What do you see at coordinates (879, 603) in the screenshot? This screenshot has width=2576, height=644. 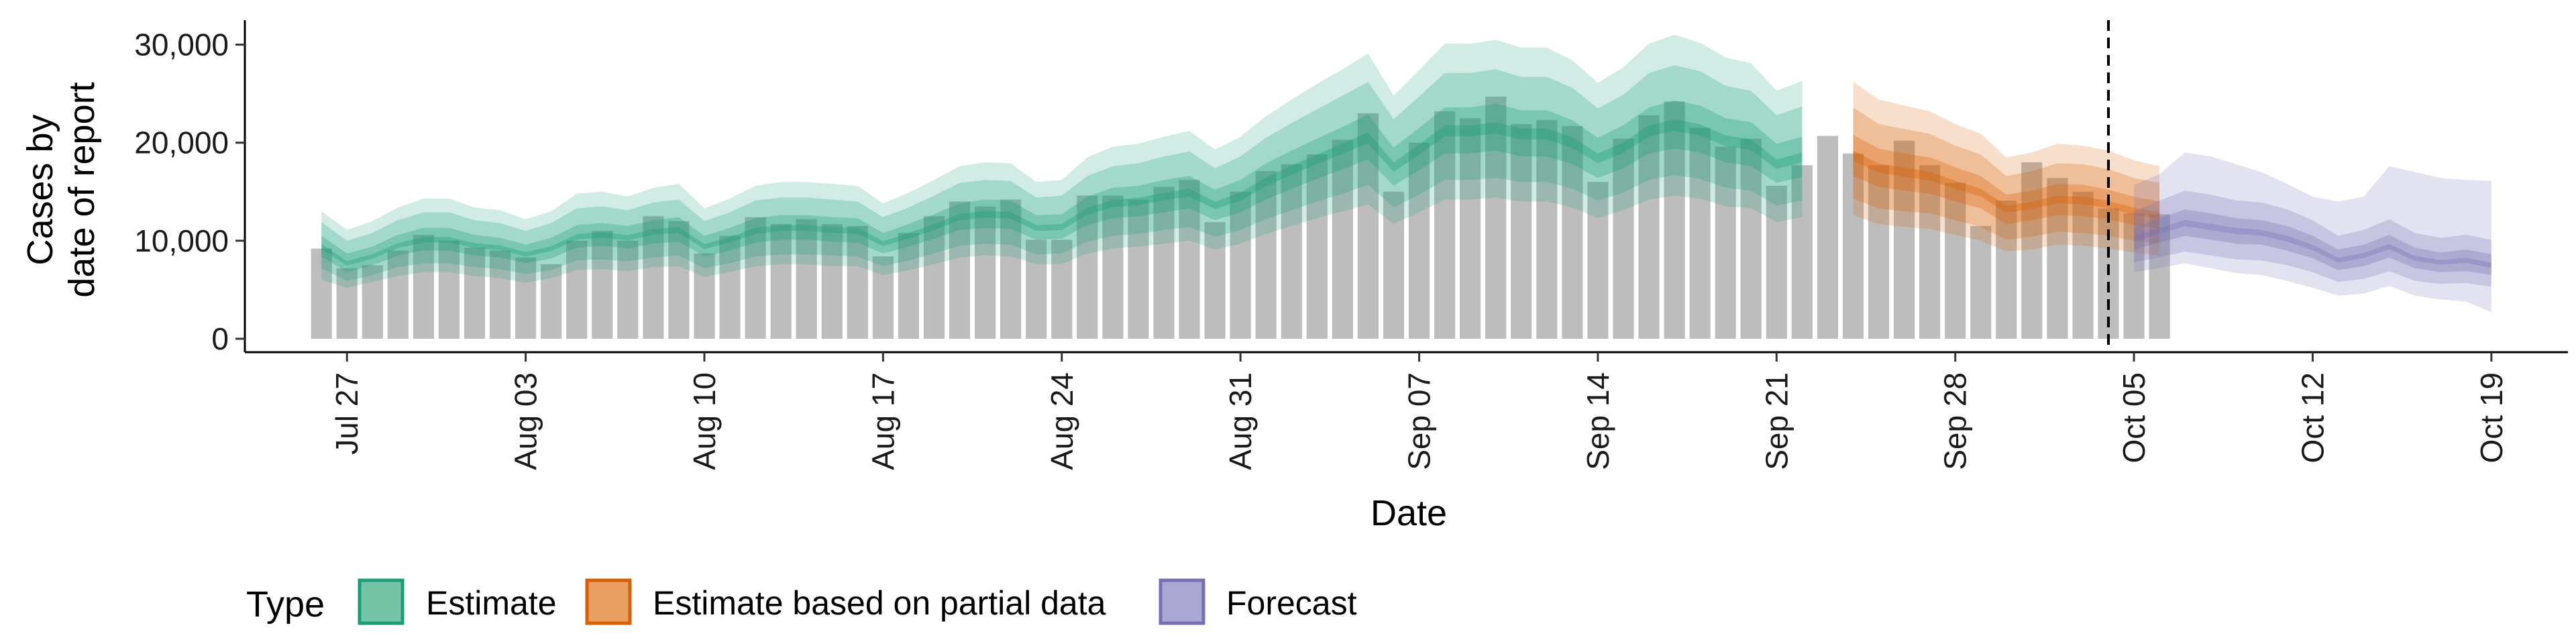 I see `legend-label-partial: Estimate based on partial data` at bounding box center [879, 603].